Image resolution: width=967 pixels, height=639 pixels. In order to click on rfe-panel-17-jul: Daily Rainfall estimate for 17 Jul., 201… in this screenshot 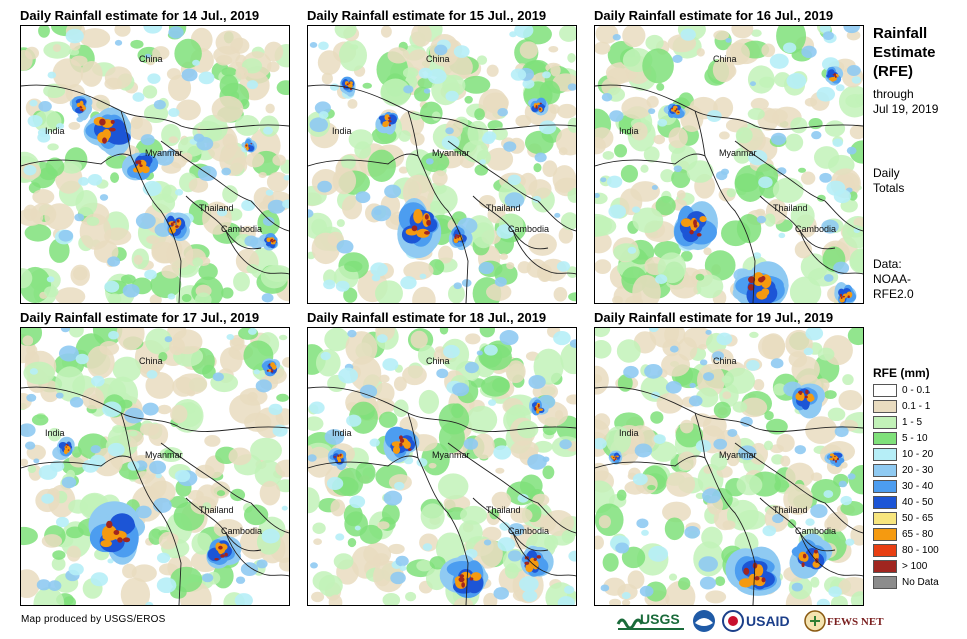, I will do `click(155, 458)`.